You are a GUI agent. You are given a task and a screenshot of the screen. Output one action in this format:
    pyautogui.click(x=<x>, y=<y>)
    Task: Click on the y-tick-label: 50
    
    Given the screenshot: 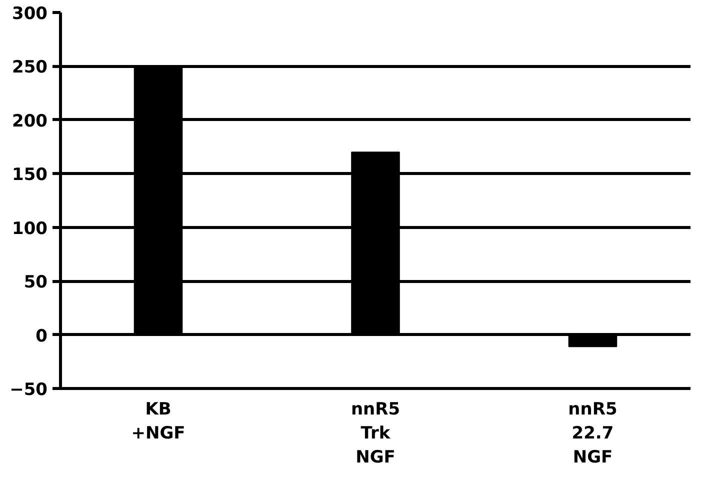 What is the action you would take?
    pyautogui.click(x=36, y=282)
    